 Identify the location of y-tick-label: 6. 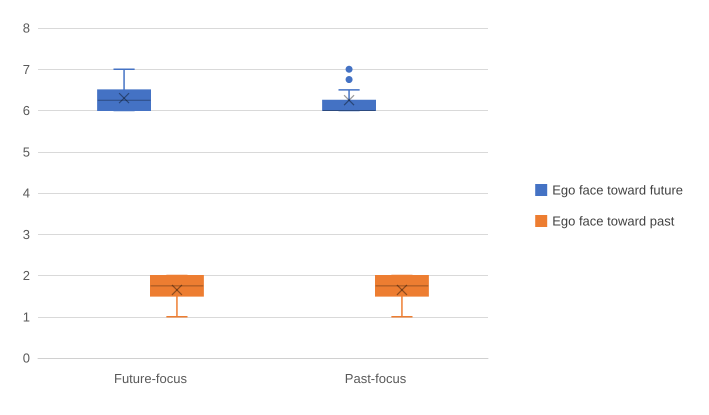
(26, 110).